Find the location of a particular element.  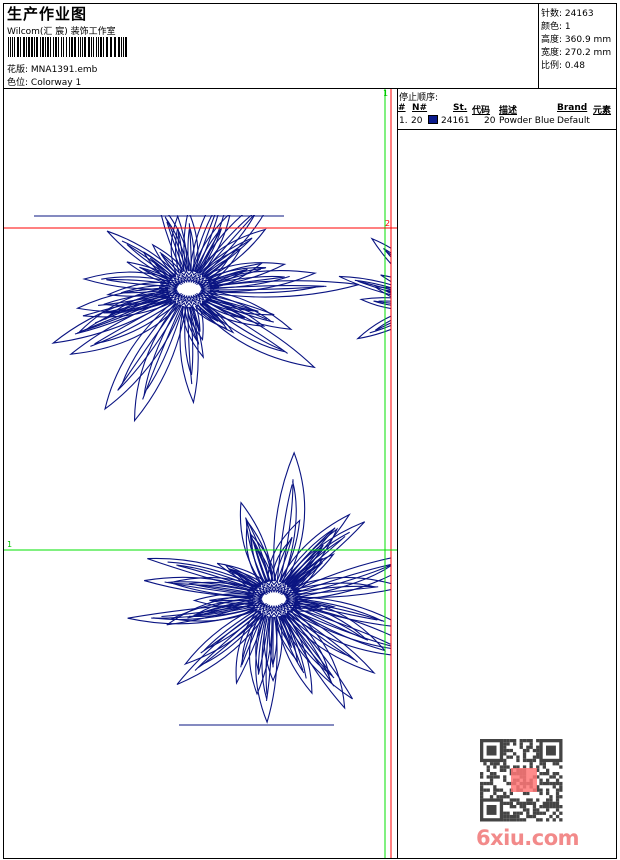

barcode is located at coordinates (74, 47).